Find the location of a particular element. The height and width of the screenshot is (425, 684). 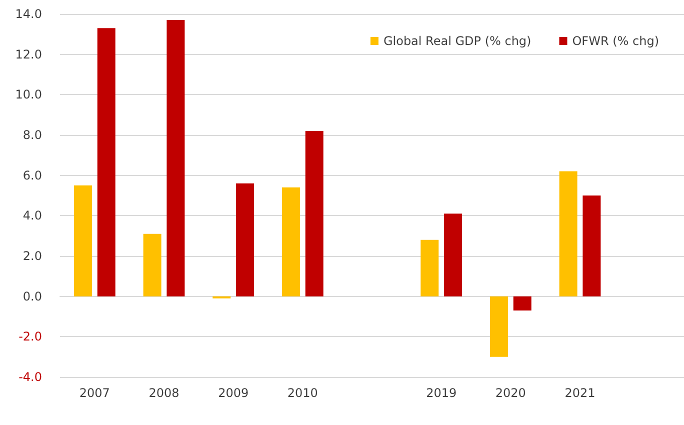

x-tick-label: 2019 is located at coordinates (441, 393).